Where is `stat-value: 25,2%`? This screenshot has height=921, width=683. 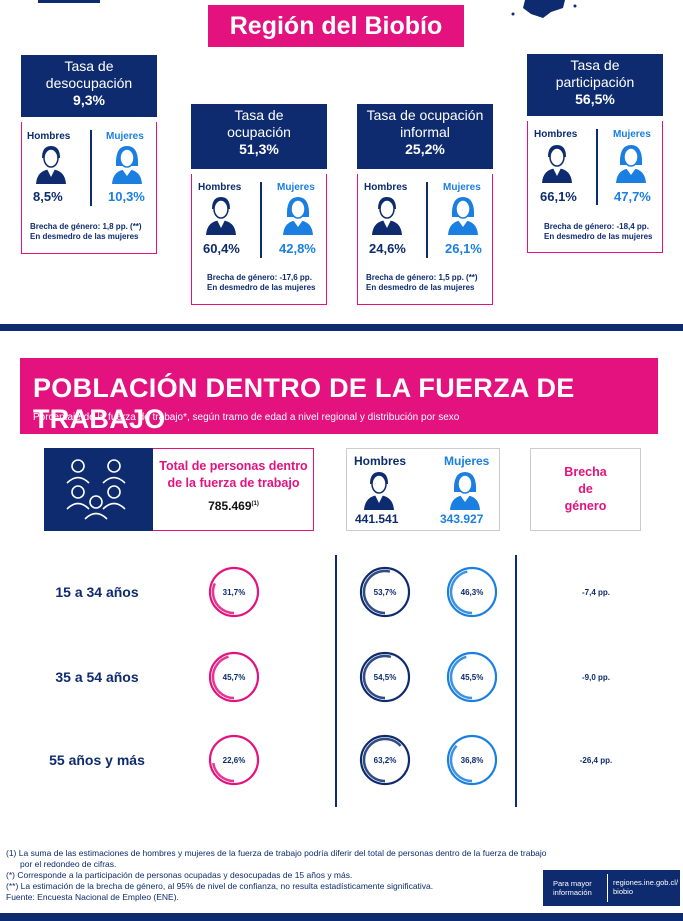
stat-value: 25,2% is located at coordinates (425, 149).